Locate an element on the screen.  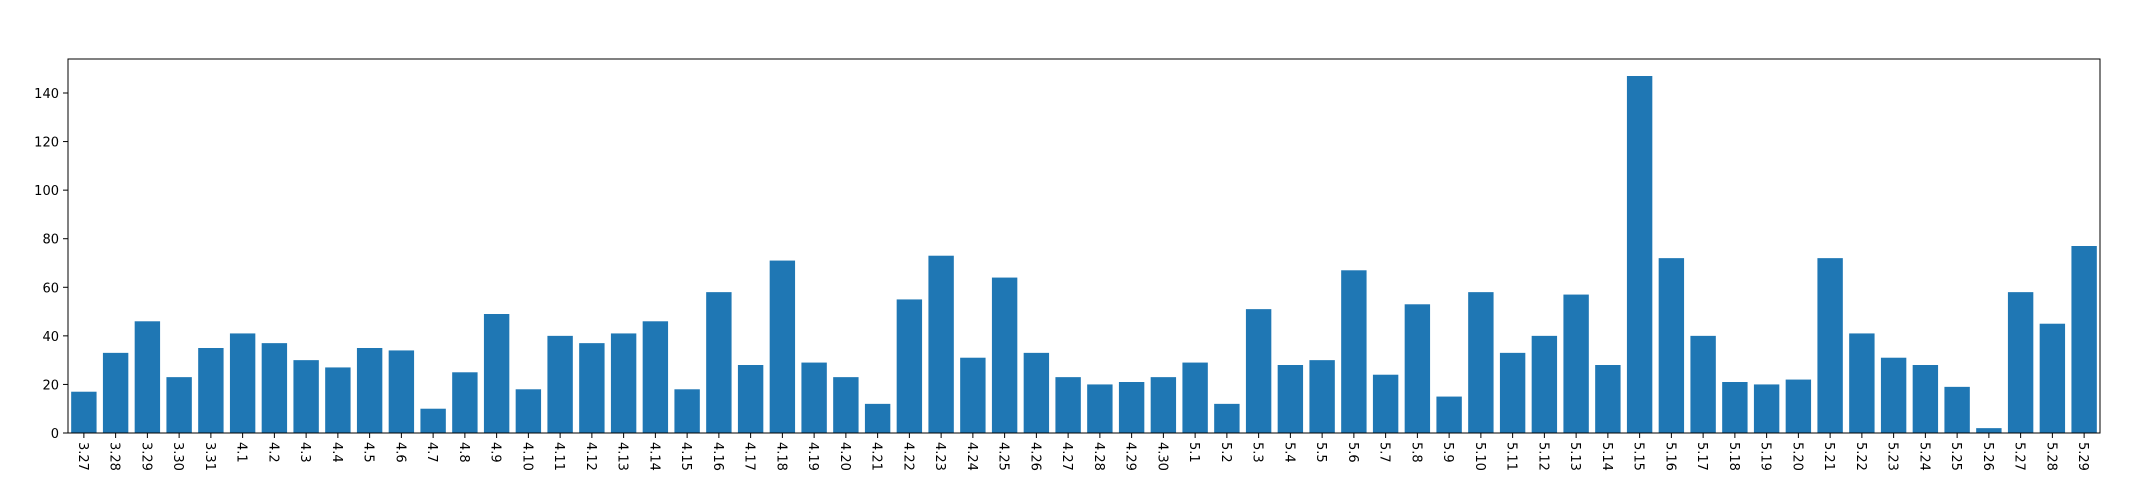
bar-4.4 is located at coordinates (338, 400).